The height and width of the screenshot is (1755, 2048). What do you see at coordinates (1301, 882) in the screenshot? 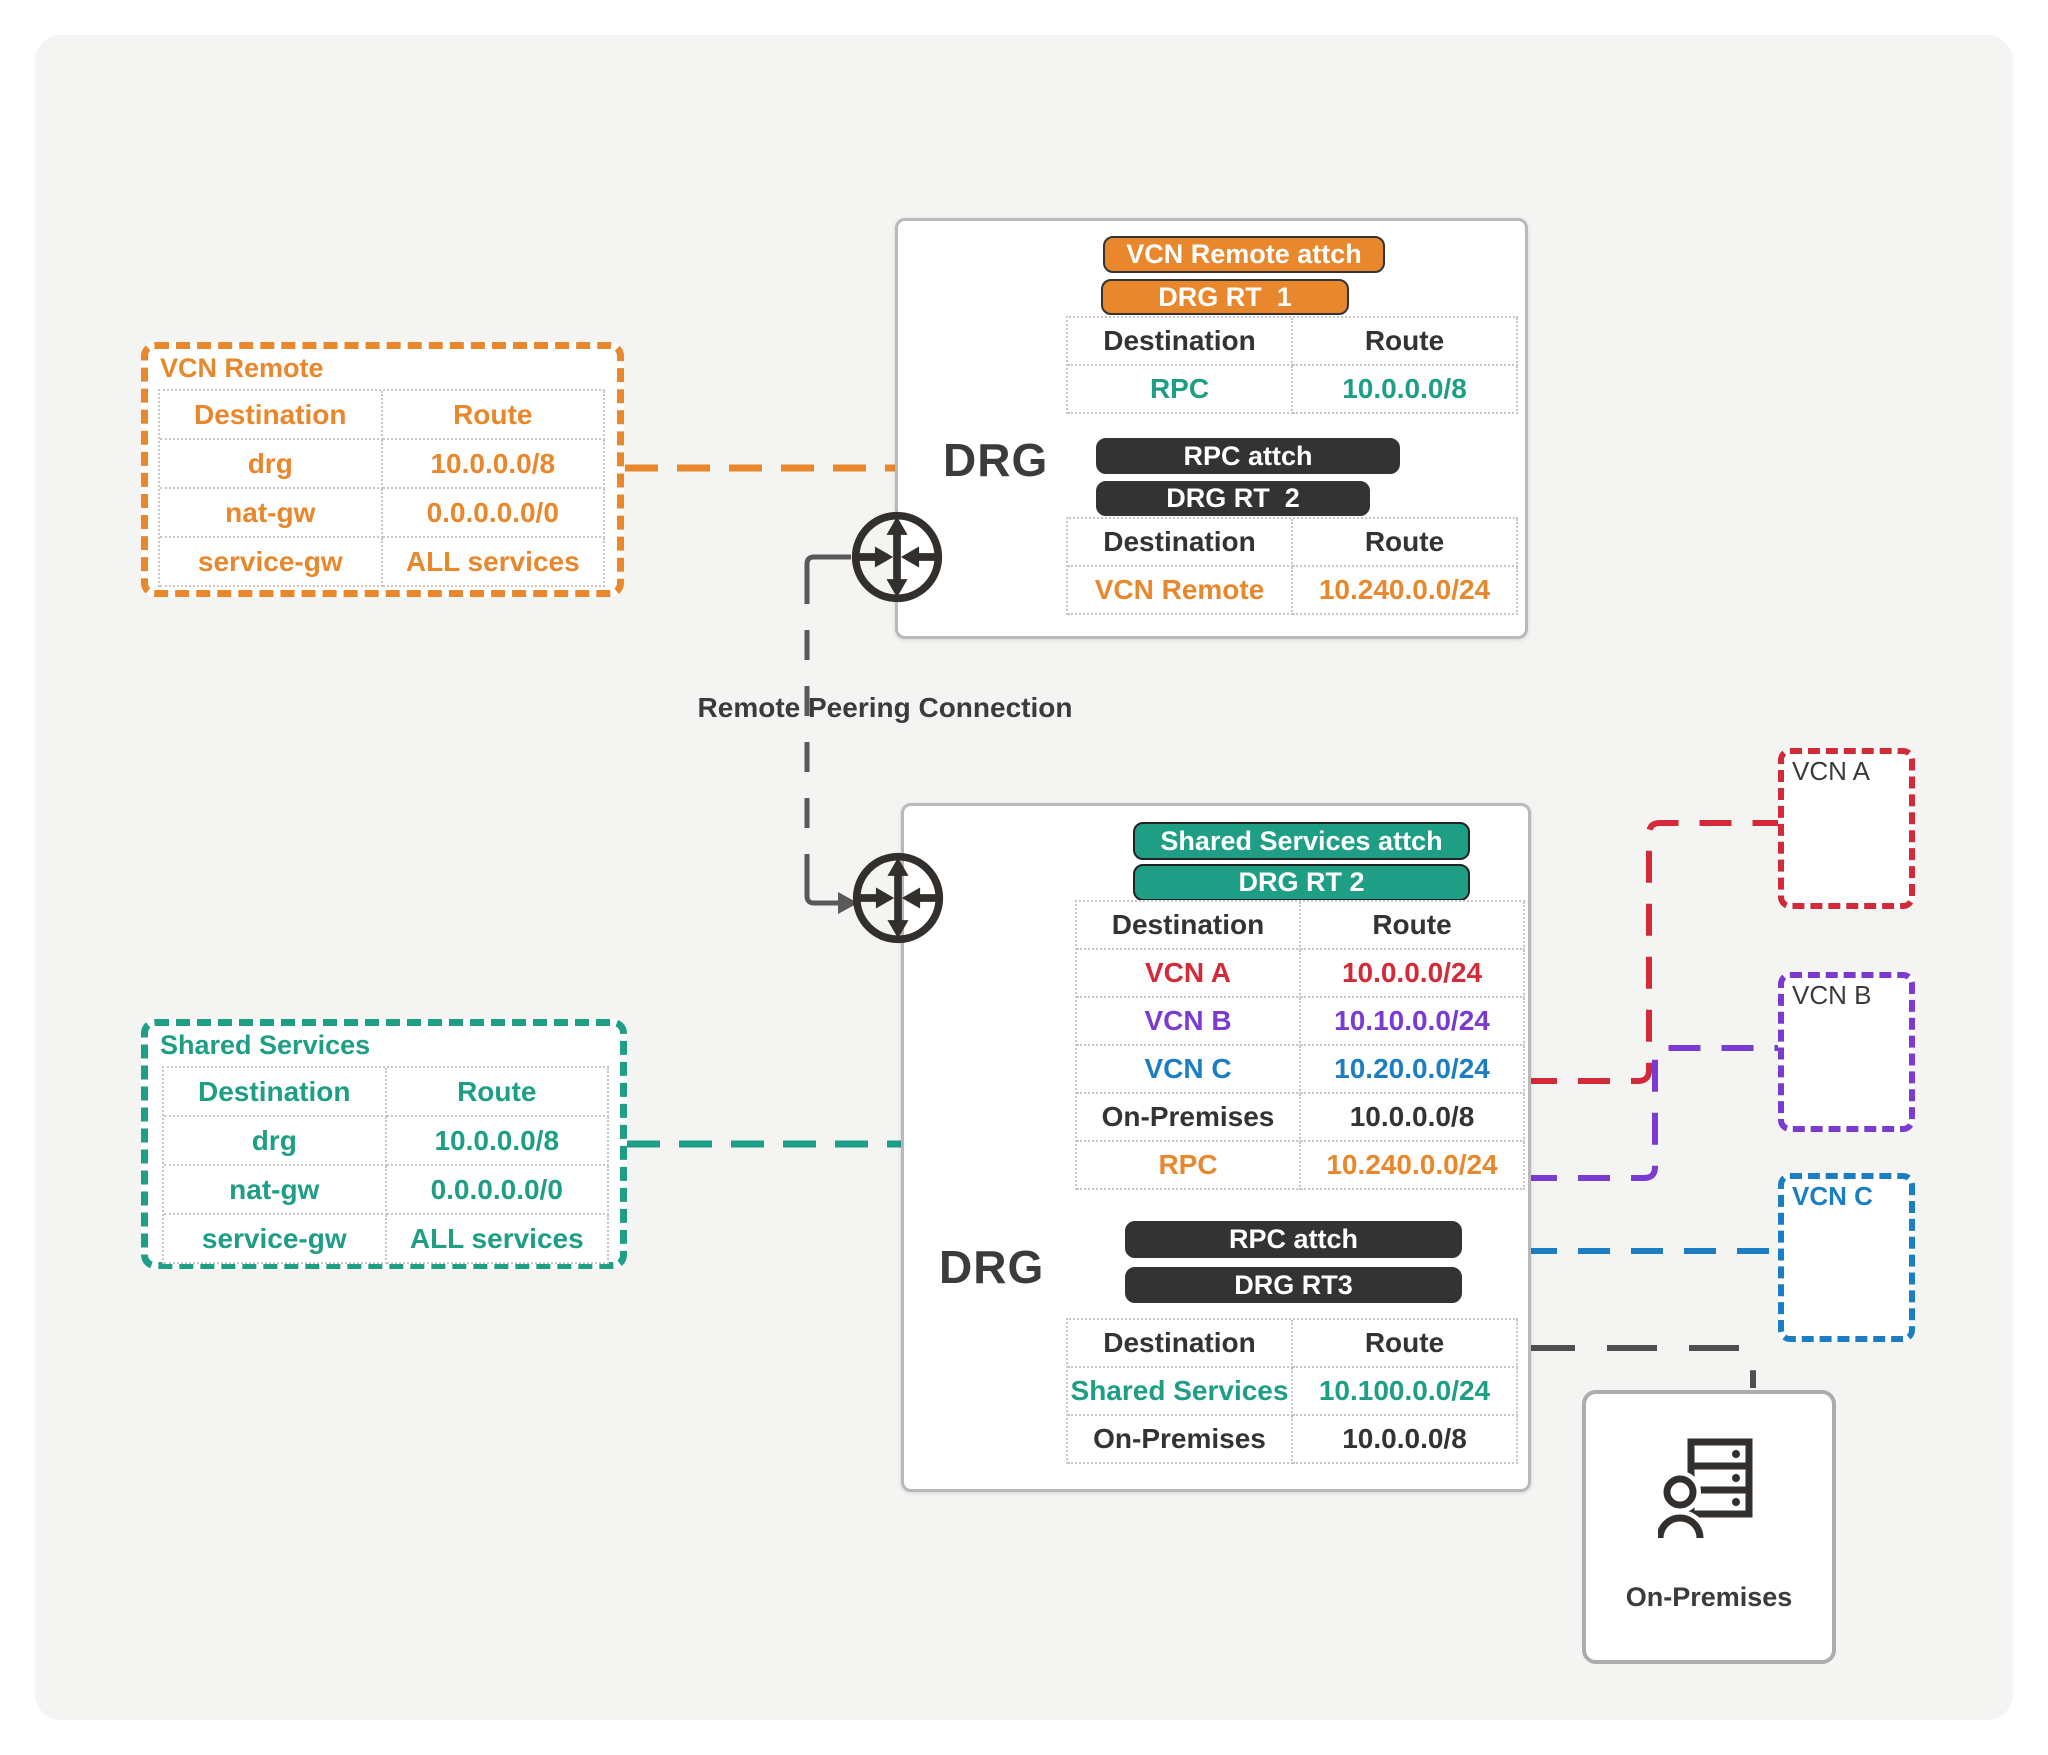
I see `drg2-rt2-pill: DRG RT 2` at bounding box center [1301, 882].